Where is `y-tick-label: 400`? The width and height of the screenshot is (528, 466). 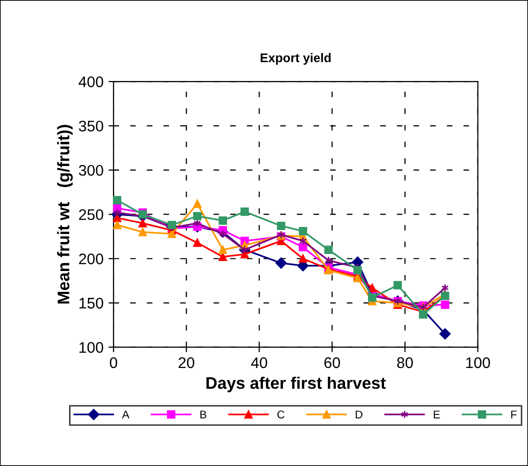
y-tick-label: 400 is located at coordinates (91, 82).